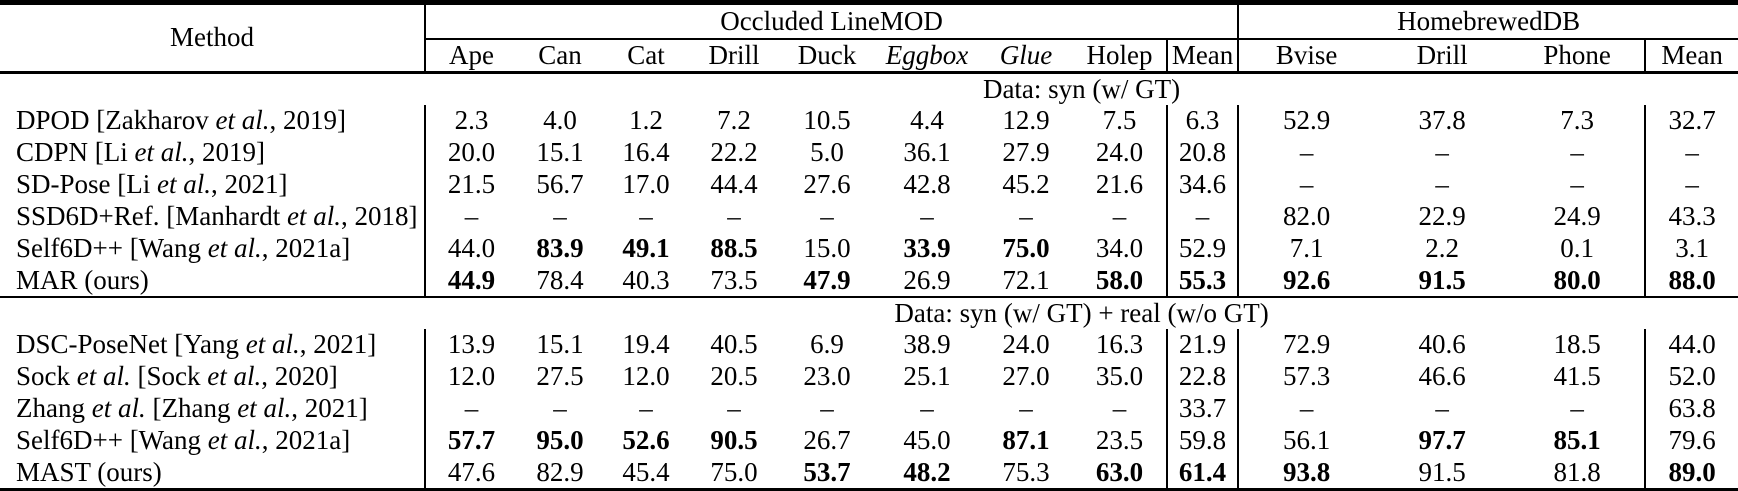 This screenshot has height=491, width=1738. I want to click on section-row: Data: syn (w/ GT), so click(869, 88).